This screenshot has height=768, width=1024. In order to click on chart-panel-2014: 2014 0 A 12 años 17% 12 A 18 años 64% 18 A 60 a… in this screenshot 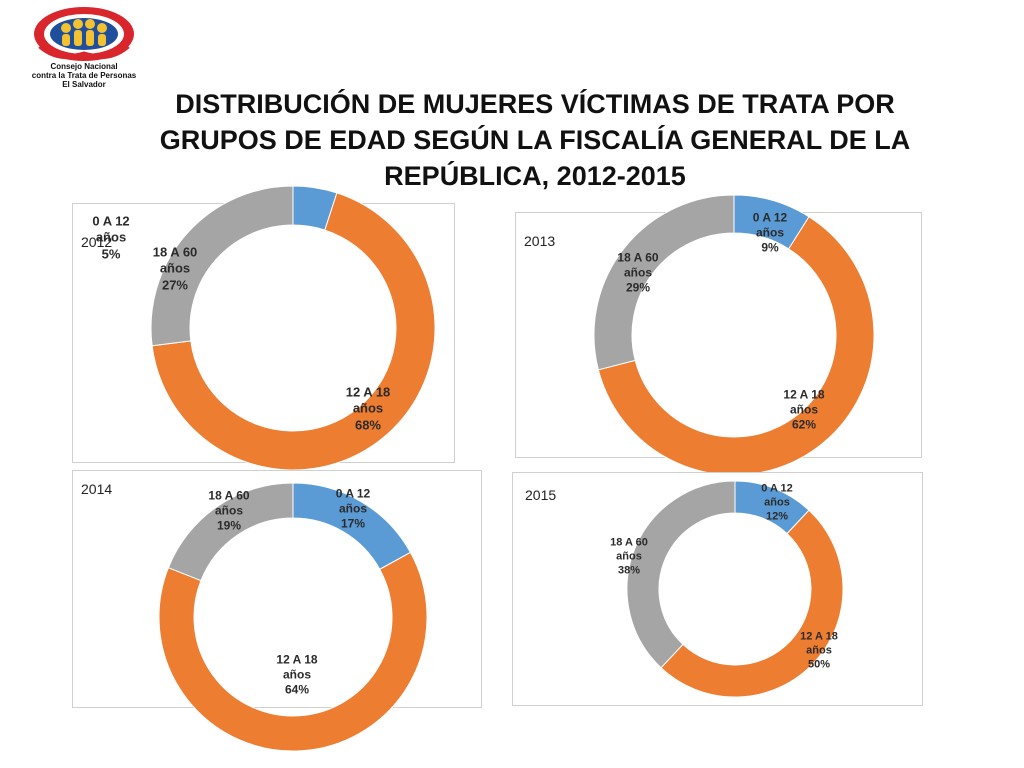, I will do `click(277, 611)`.